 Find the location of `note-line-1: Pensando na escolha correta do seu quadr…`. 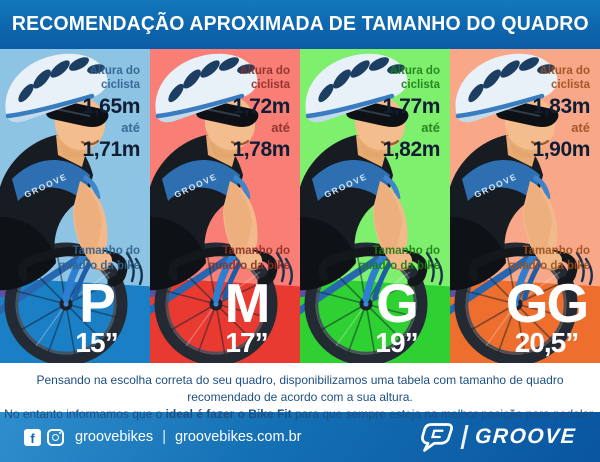

note-line-1: Pensando na escolha correta do seu quadr… is located at coordinates (300, 388).